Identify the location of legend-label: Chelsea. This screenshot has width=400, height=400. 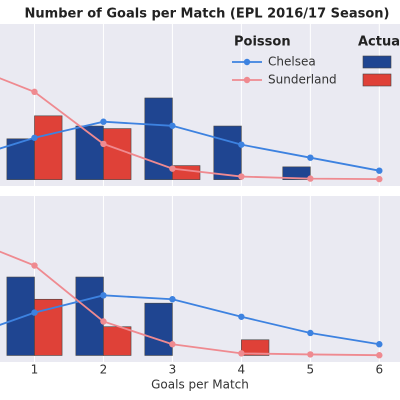
(292, 62).